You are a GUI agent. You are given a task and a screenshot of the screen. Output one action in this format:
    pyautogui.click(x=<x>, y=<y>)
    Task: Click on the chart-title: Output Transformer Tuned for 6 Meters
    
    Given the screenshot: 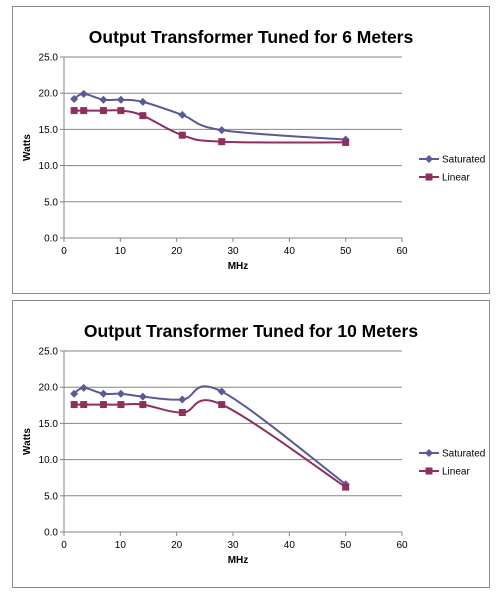 What is the action you would take?
    pyautogui.click(x=251, y=37)
    